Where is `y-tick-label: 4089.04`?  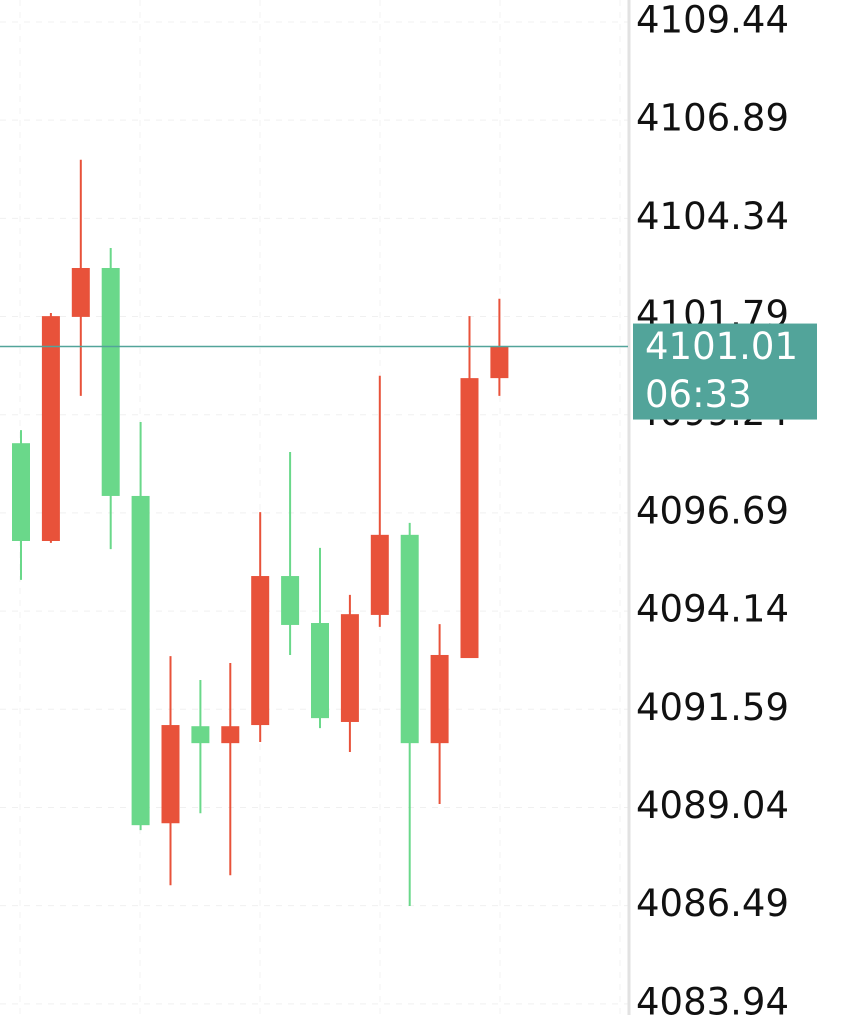 y-tick-label: 4089.04 is located at coordinates (712, 805).